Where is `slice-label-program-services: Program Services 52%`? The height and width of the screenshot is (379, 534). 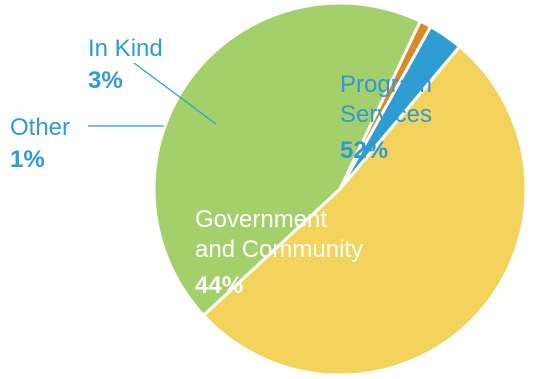
slice-label-program-services: Program Services 52% is located at coordinates (386, 117).